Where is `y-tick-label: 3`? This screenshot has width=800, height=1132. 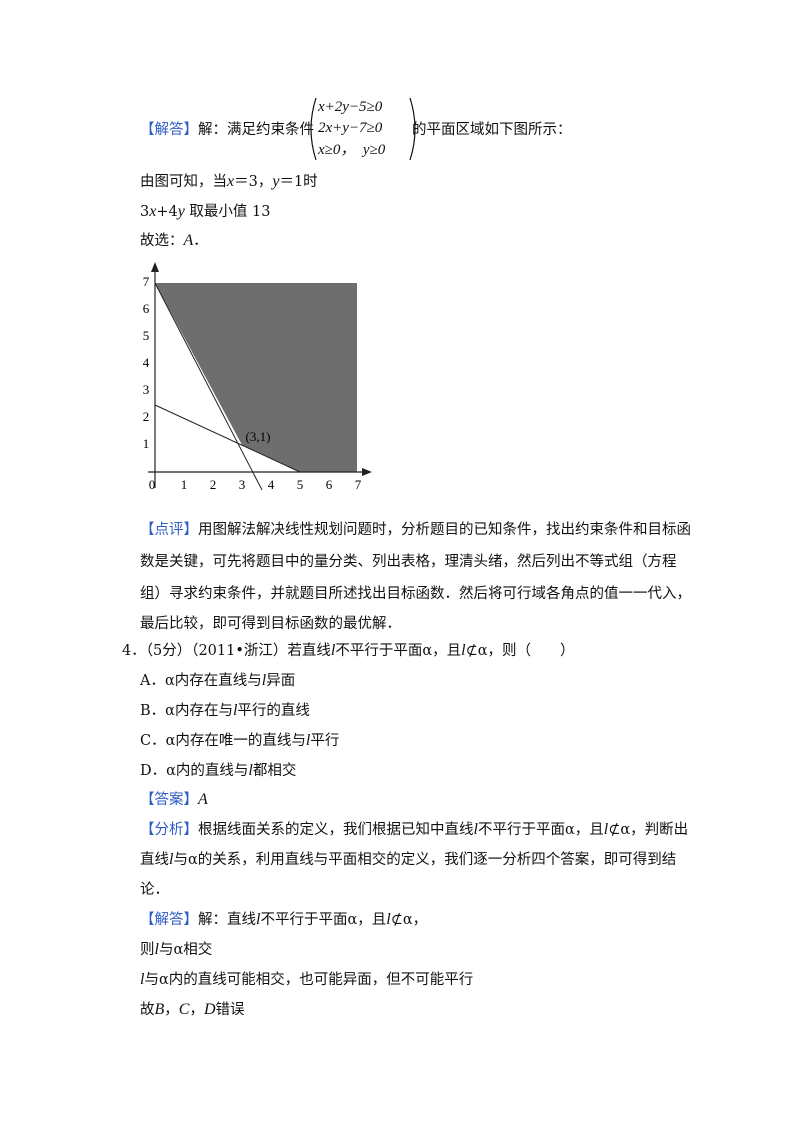
y-tick-label: 3 is located at coordinates (146, 389).